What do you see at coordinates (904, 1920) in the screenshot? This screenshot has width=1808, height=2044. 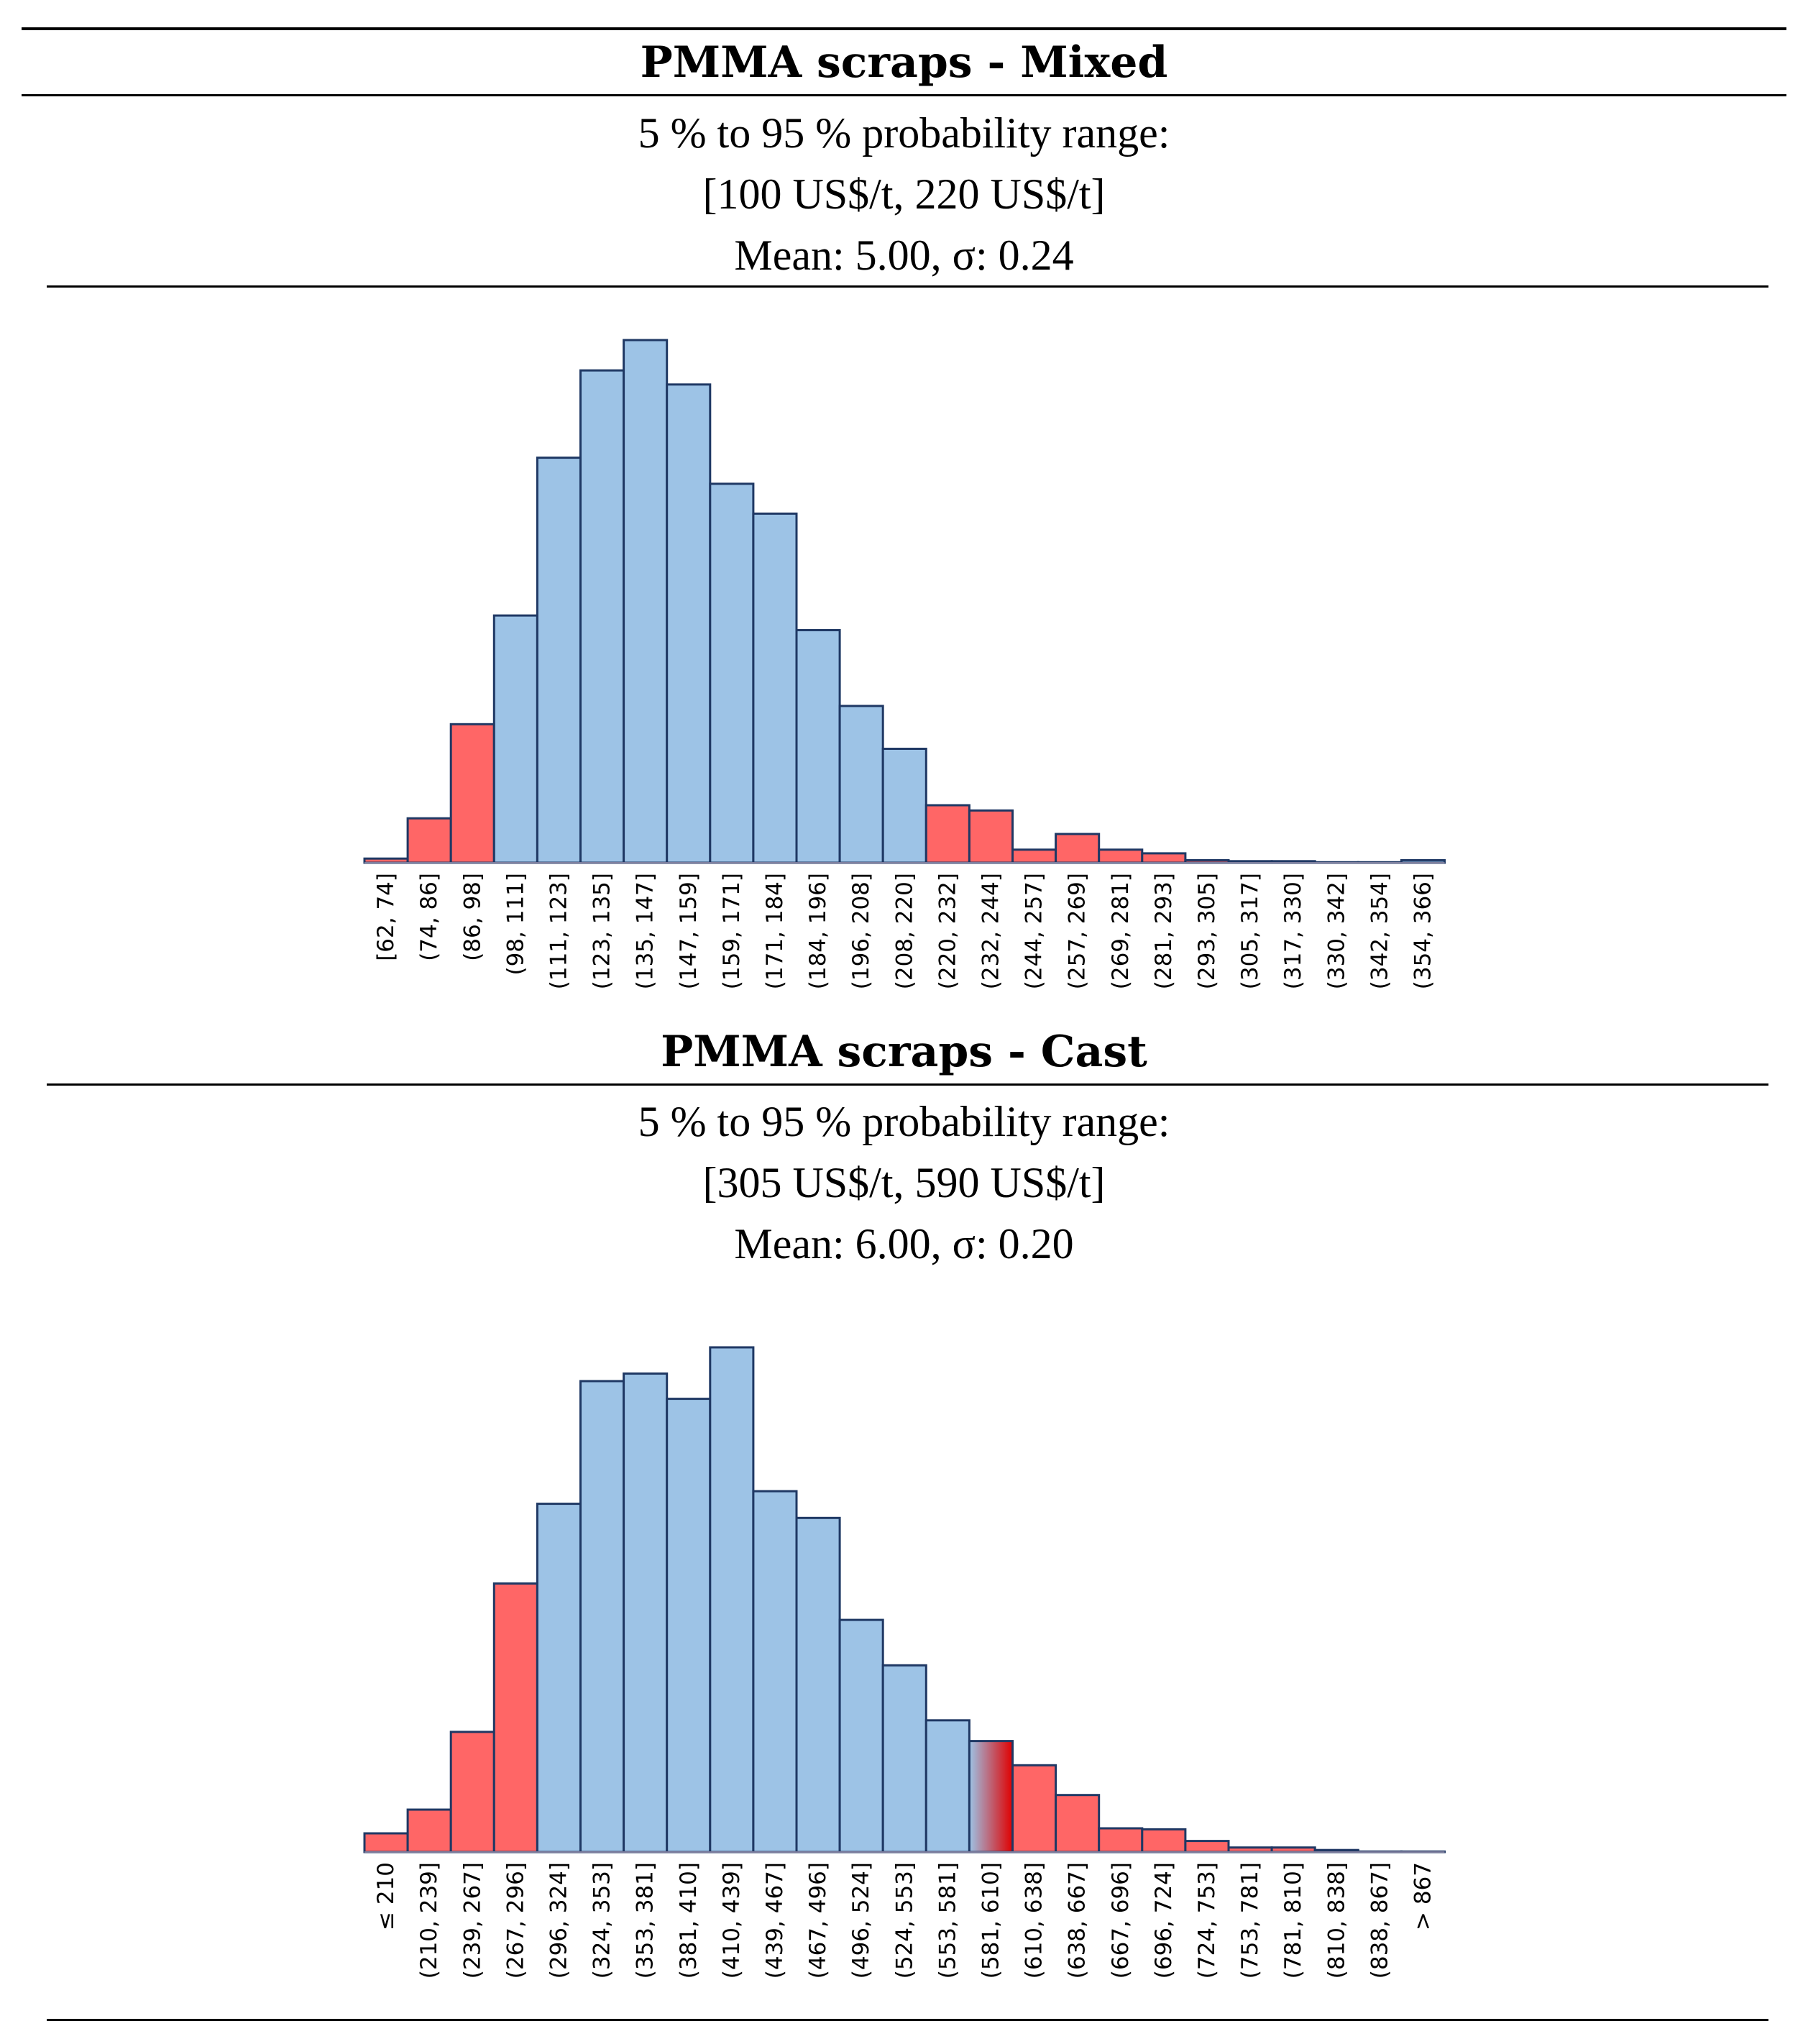 I see `x-tick-label: (524, 553]` at bounding box center [904, 1920].